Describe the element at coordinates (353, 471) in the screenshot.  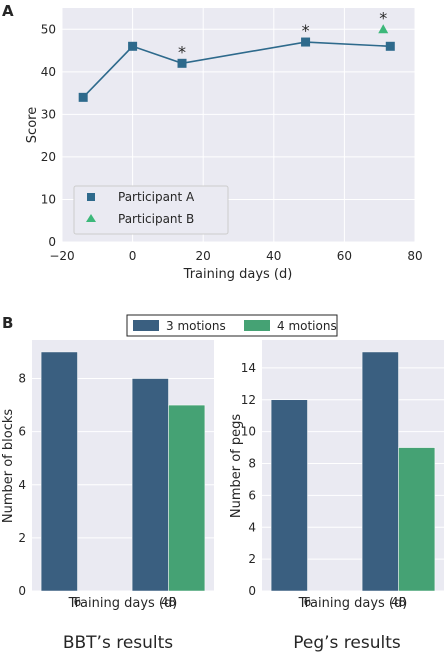
I see `peg-chart-bars` at that location.